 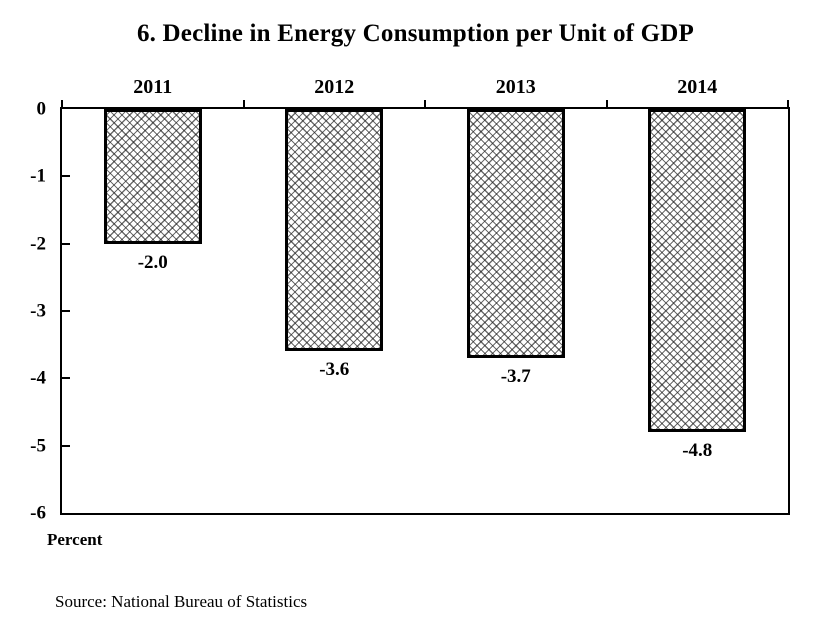 I want to click on y-tick-label: -4, so click(x=38, y=378).